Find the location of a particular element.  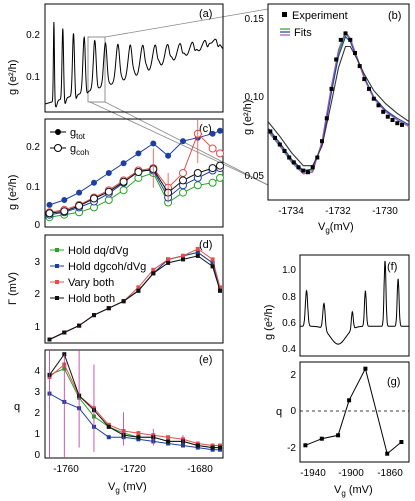

panel-e-xtick-2: -1680 is located at coordinates (200, 469).